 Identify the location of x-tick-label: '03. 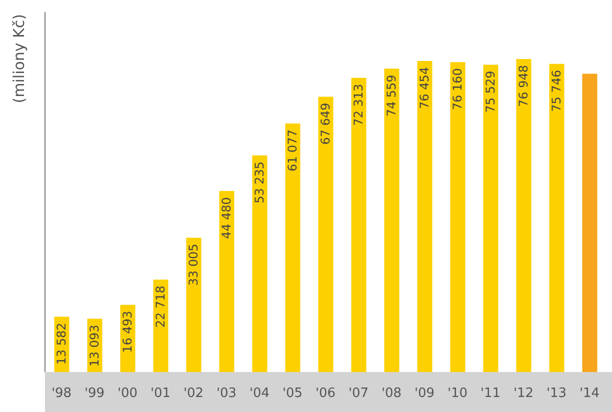
(226, 394).